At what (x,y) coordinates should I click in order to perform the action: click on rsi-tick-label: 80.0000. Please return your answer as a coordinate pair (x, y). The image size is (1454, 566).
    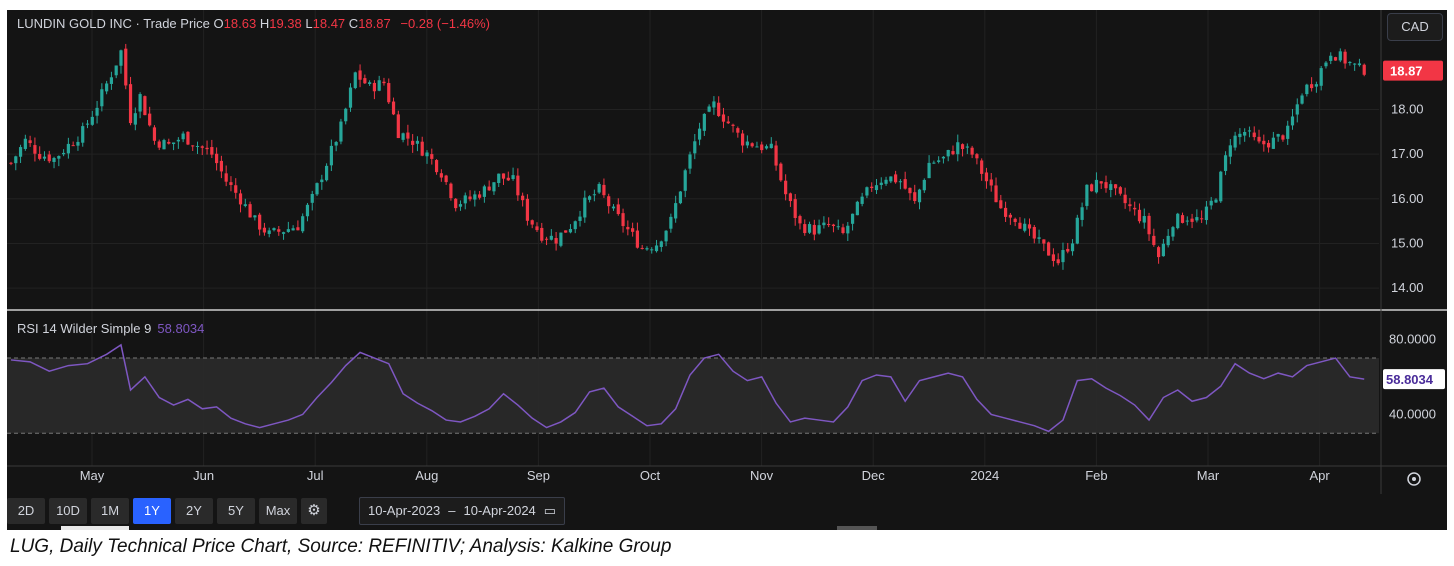
    Looking at the image, I should click on (1412, 338).